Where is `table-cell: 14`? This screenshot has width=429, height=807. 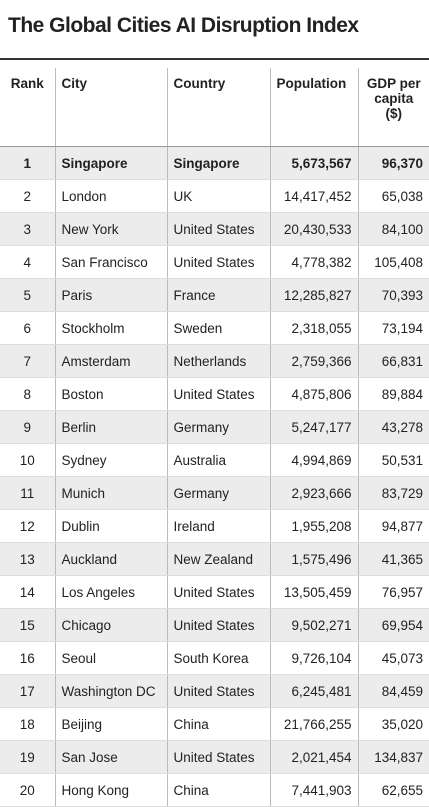 table-cell: 14 is located at coordinates (28, 592).